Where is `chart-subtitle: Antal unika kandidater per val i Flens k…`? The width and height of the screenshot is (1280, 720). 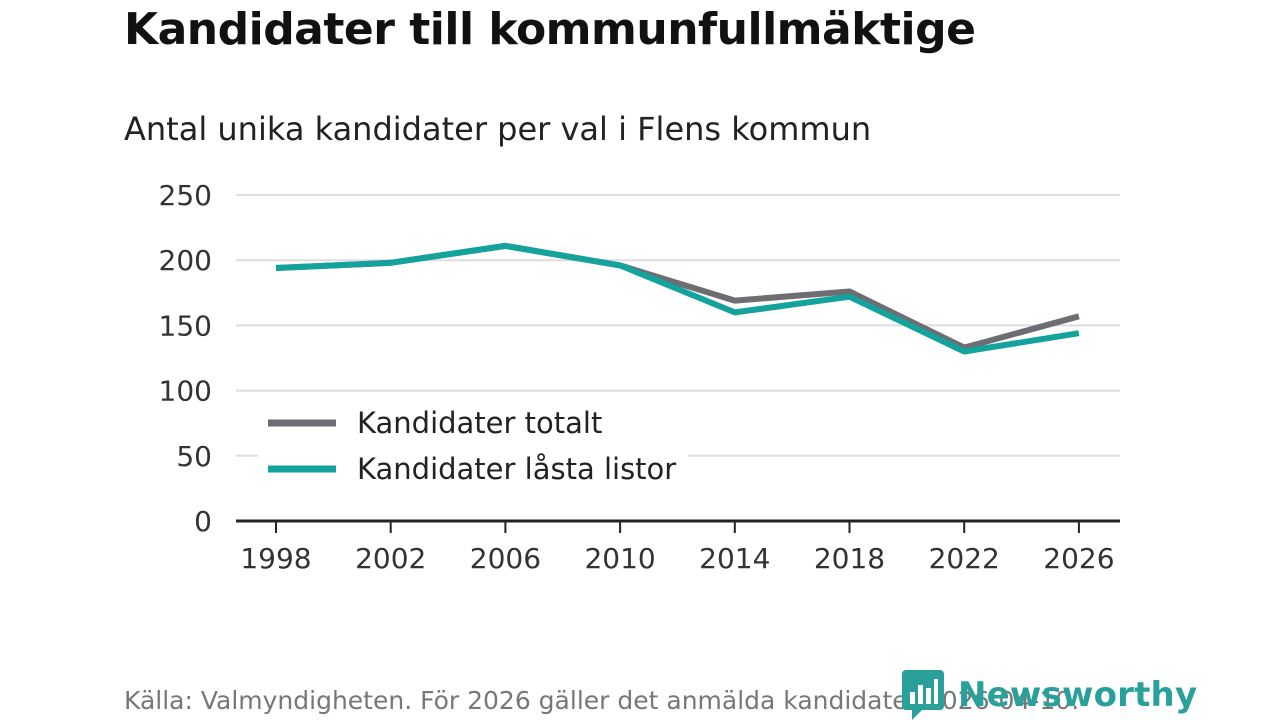
chart-subtitle: Antal unika kandidater per val i Flens k… is located at coordinates (498, 129).